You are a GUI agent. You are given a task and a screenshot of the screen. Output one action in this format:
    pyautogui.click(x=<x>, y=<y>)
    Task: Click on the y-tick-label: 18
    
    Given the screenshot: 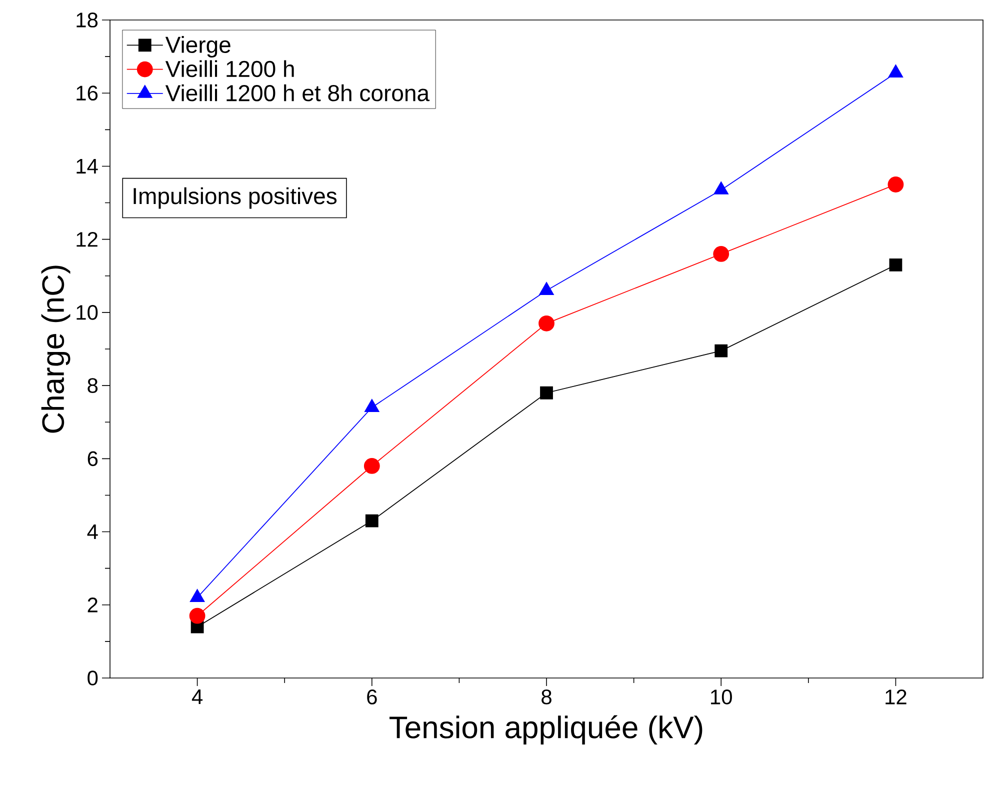 What is the action you would take?
    pyautogui.click(x=87, y=20)
    